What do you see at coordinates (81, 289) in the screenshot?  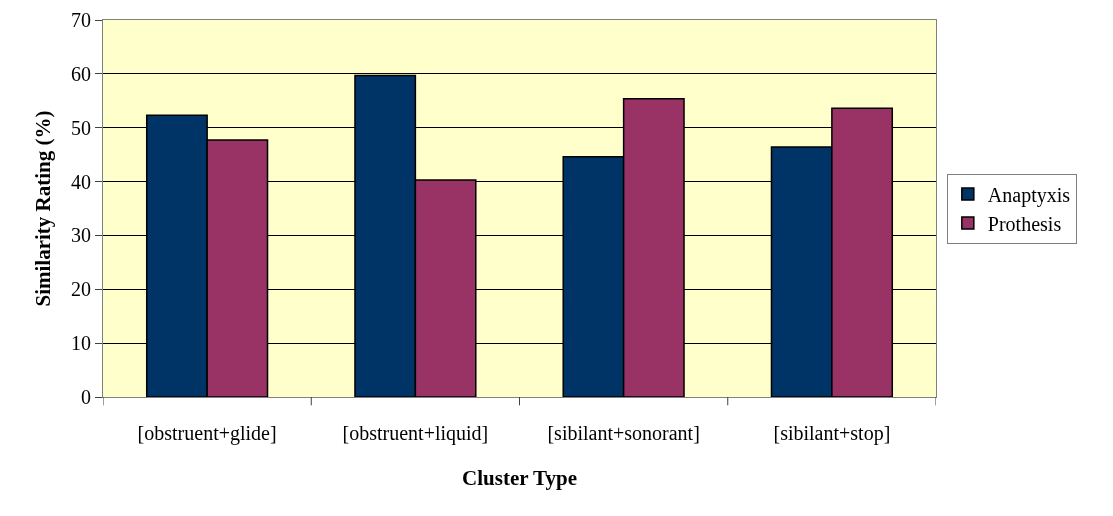 I see `y-tick-label: 20` at bounding box center [81, 289].